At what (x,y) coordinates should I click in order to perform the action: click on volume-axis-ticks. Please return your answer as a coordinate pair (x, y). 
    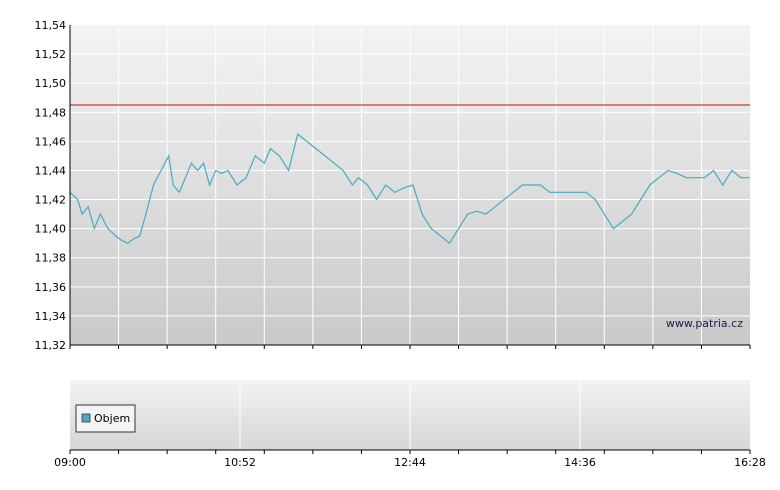
    Looking at the image, I should click on (410, 452).